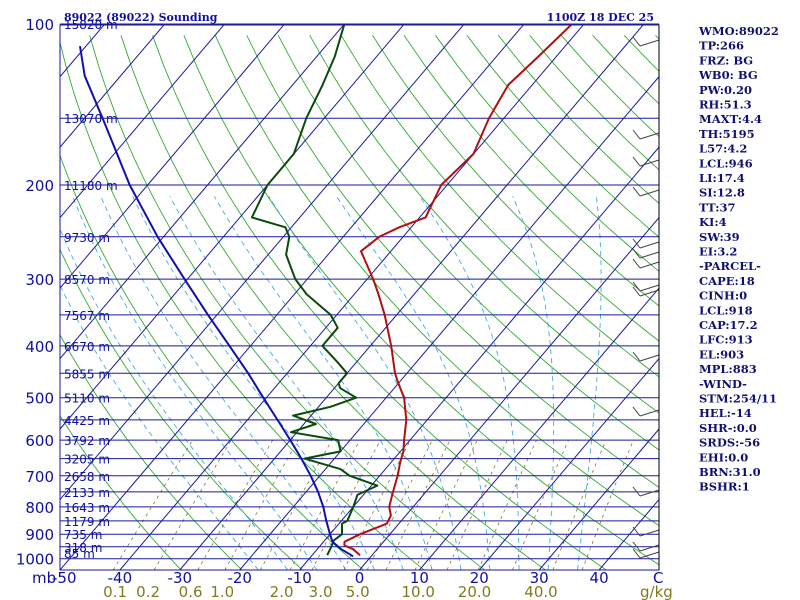 The height and width of the screenshot is (600, 800). What do you see at coordinates (39, 347) in the screenshot?
I see `pressure-tick-label: 400` at bounding box center [39, 347].